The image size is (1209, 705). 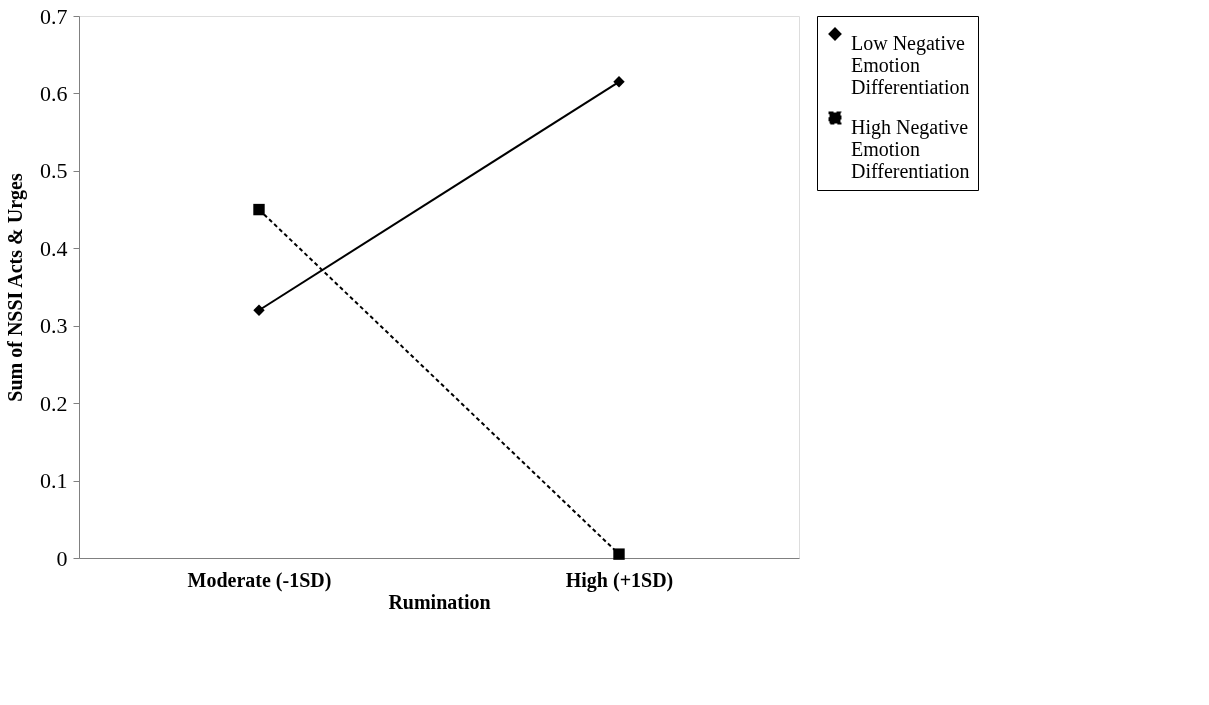 I want to click on y-tick-label: 0.1, so click(x=54, y=481).